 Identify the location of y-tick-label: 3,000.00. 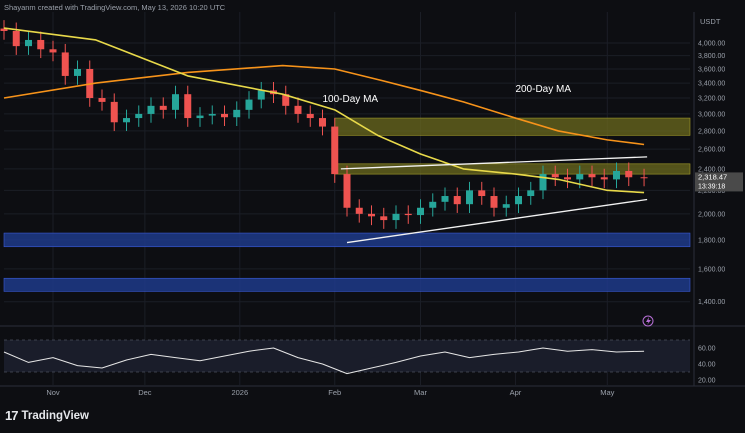
(711, 114).